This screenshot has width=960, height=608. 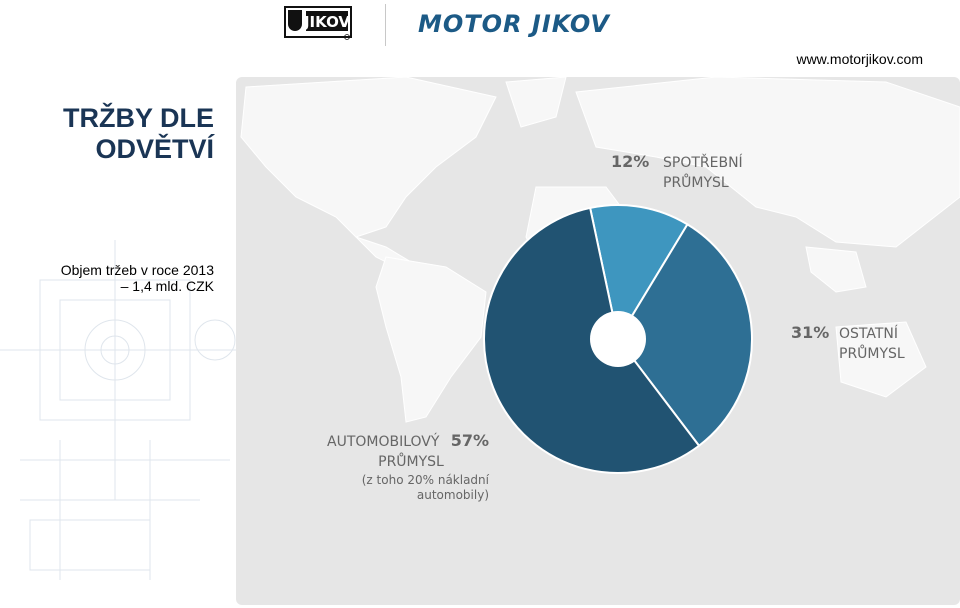 I want to click on pie-note-label-1: (z toho 20% nákladní, so click(x=426, y=480).